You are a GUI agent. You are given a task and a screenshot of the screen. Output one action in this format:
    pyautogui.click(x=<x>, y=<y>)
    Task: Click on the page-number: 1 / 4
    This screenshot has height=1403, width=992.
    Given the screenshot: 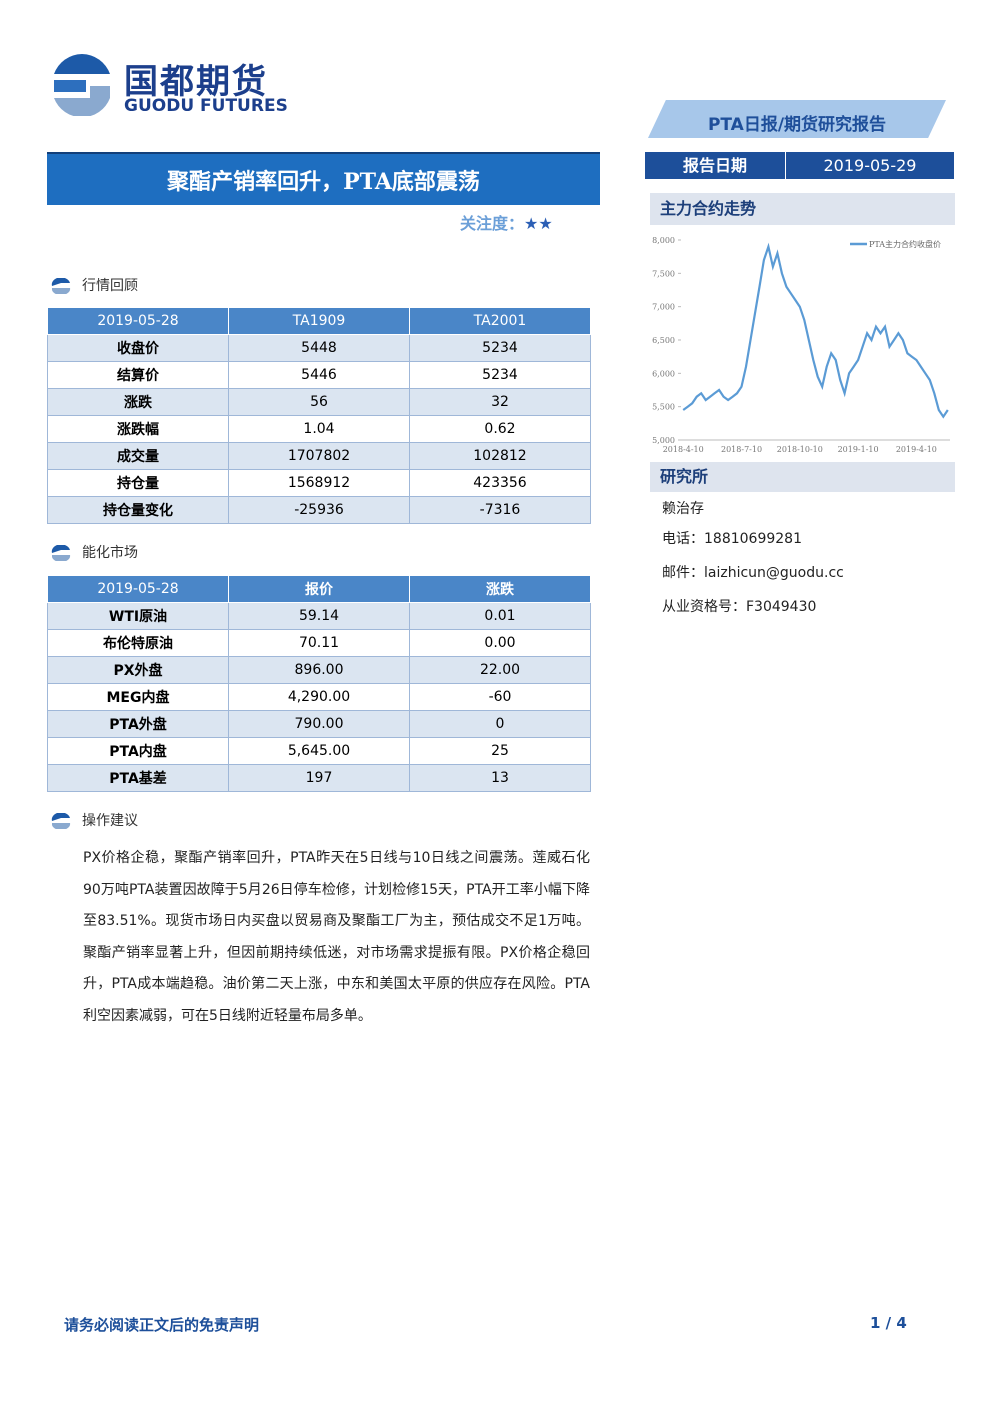 What is the action you would take?
    pyautogui.click(x=888, y=1323)
    